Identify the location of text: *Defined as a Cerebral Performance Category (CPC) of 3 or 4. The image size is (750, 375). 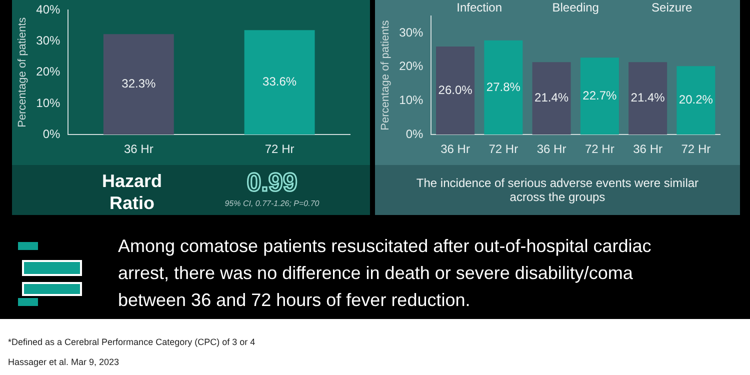
(132, 342).